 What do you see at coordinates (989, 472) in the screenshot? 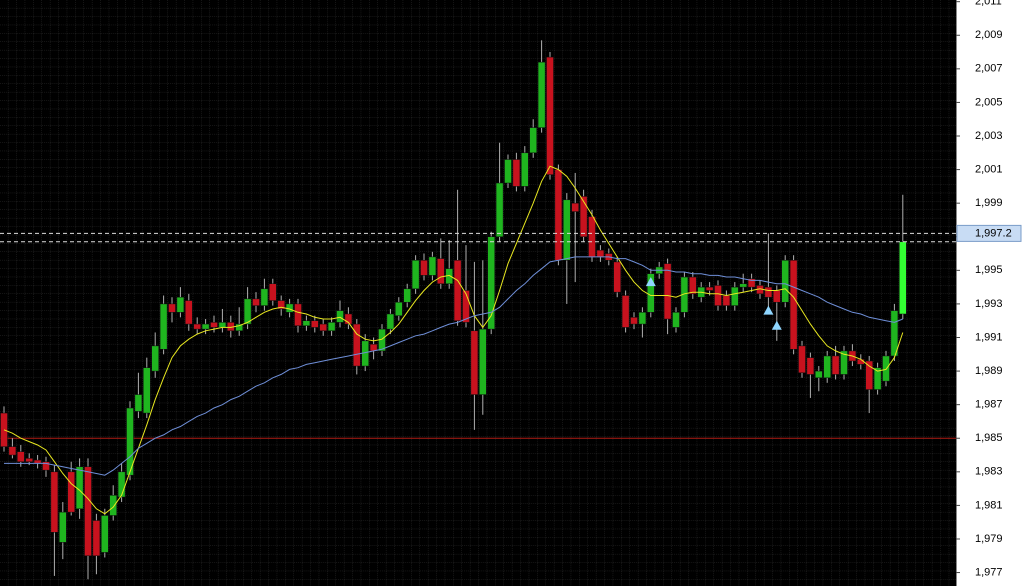
I see `y-tick-label: 1,983` at bounding box center [989, 472].